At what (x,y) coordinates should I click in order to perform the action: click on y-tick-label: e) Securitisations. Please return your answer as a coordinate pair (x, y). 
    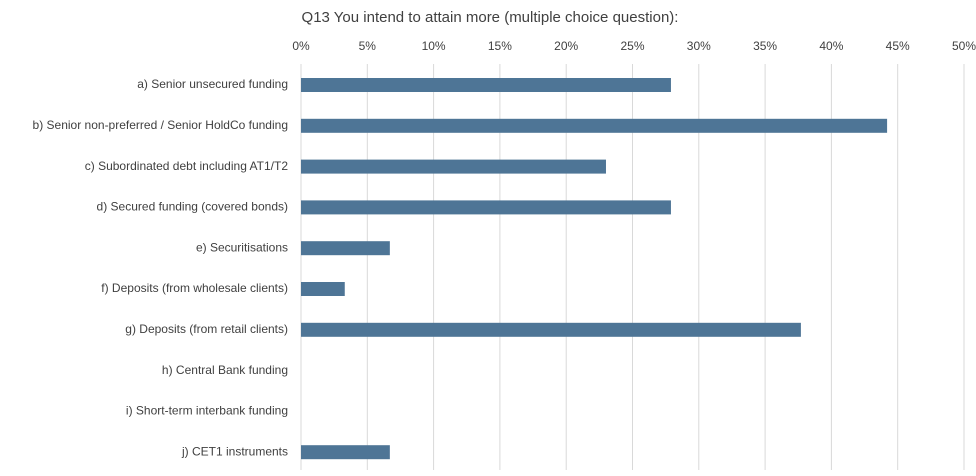
    Looking at the image, I should click on (242, 247).